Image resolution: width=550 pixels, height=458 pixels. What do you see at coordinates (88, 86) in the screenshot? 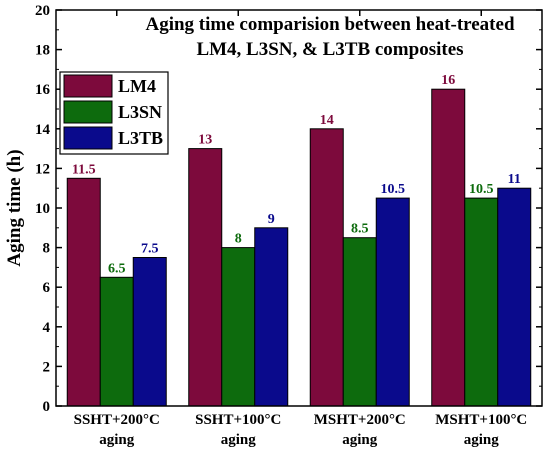
I see `legend-swatch-lm4` at bounding box center [88, 86].